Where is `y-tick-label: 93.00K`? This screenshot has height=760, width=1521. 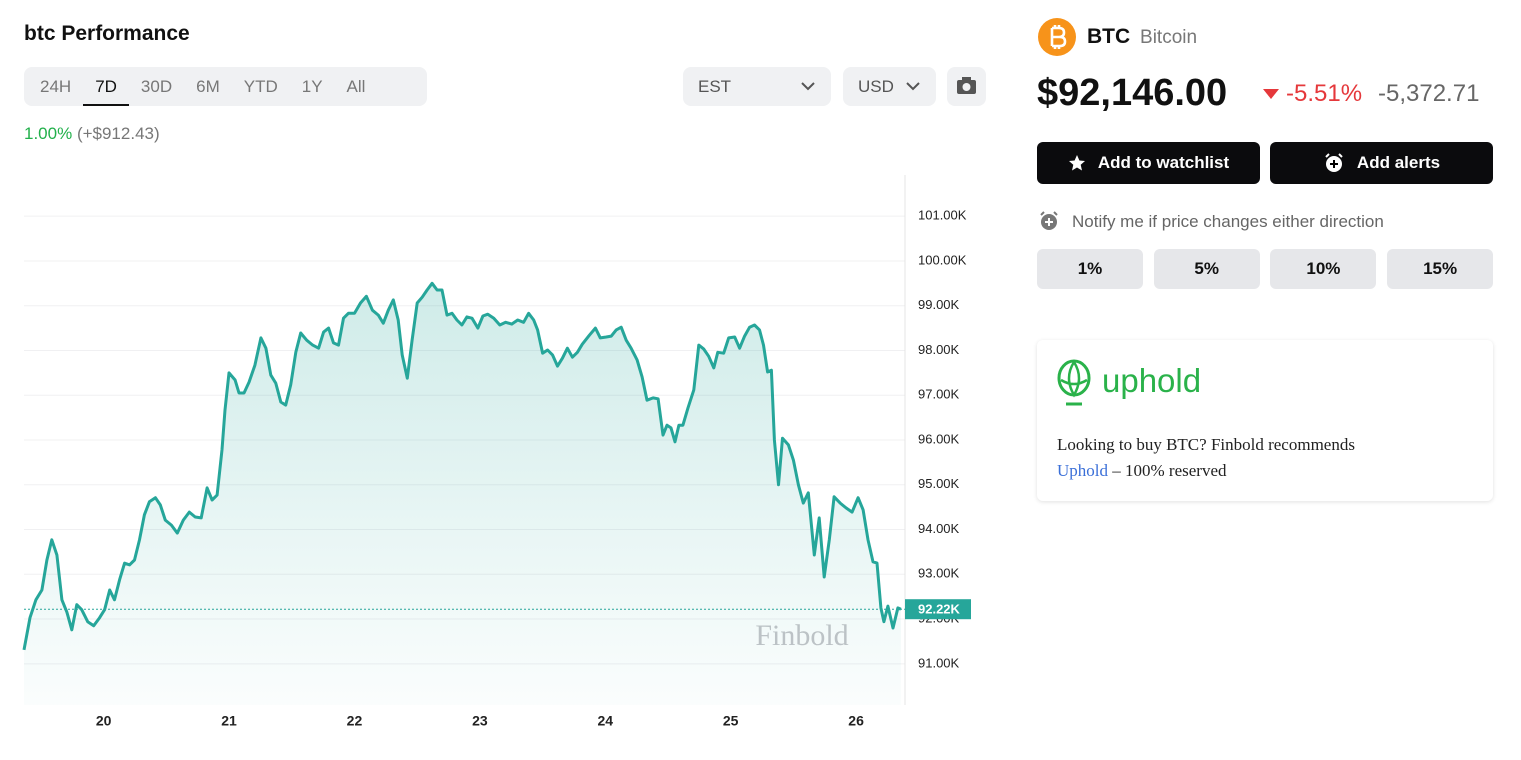 y-tick-label: 93.00K is located at coordinates (939, 573).